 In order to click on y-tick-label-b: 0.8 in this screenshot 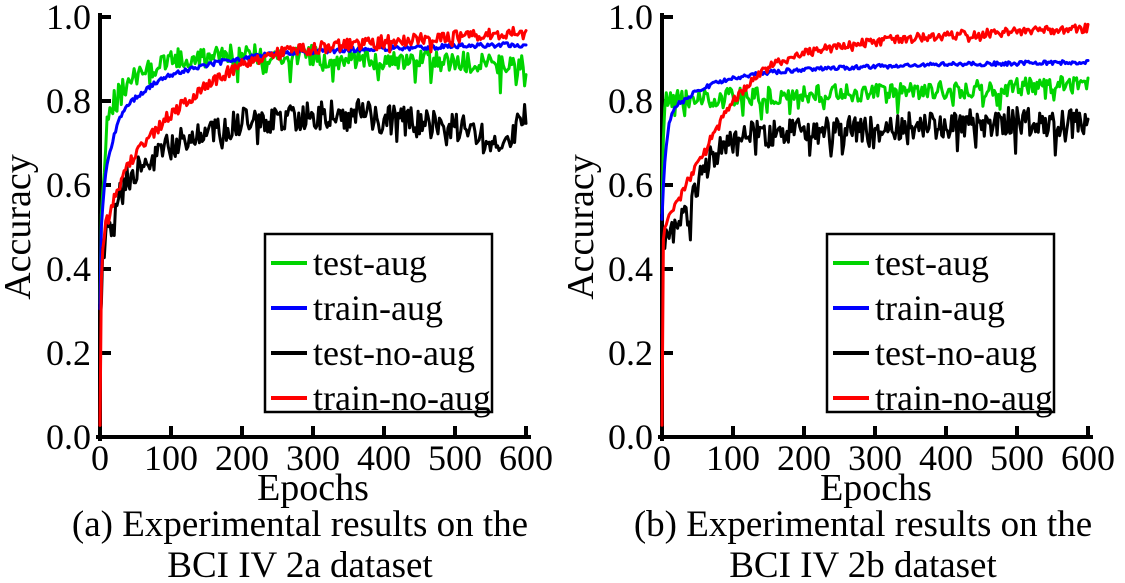, I will do `click(630, 101)`.